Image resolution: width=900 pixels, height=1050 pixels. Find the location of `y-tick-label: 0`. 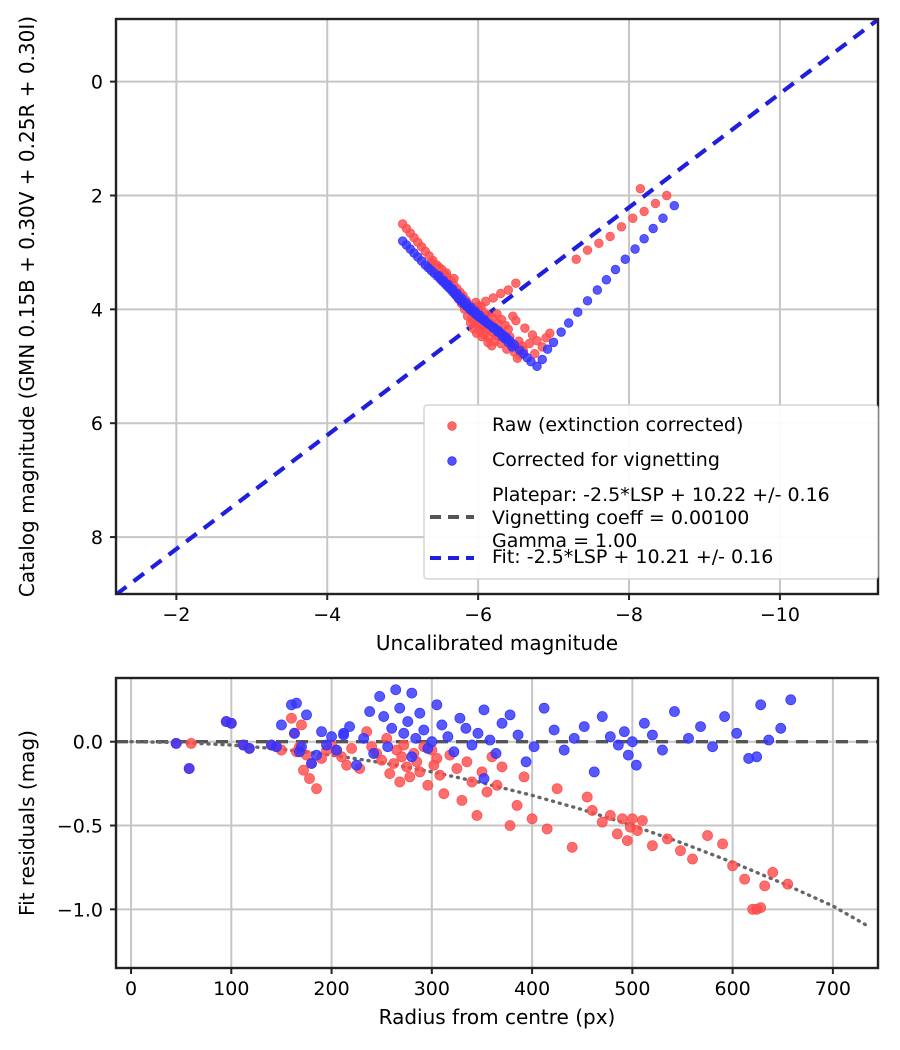

y-tick-label: 0 is located at coordinates (97, 83).